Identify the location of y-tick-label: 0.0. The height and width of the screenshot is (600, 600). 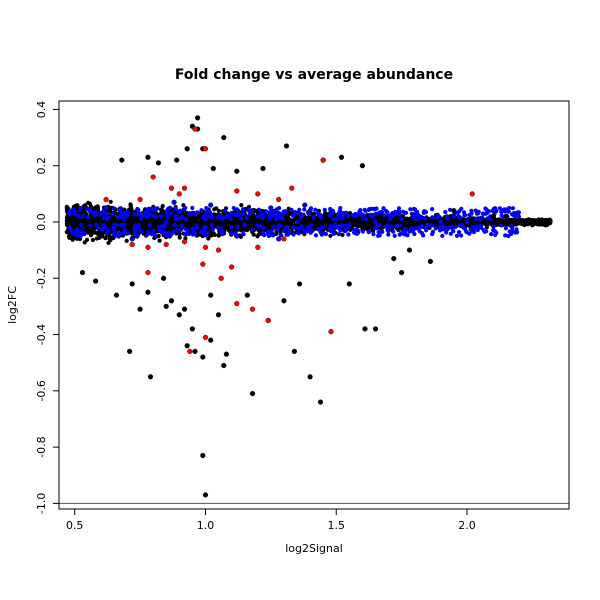
(41, 222).